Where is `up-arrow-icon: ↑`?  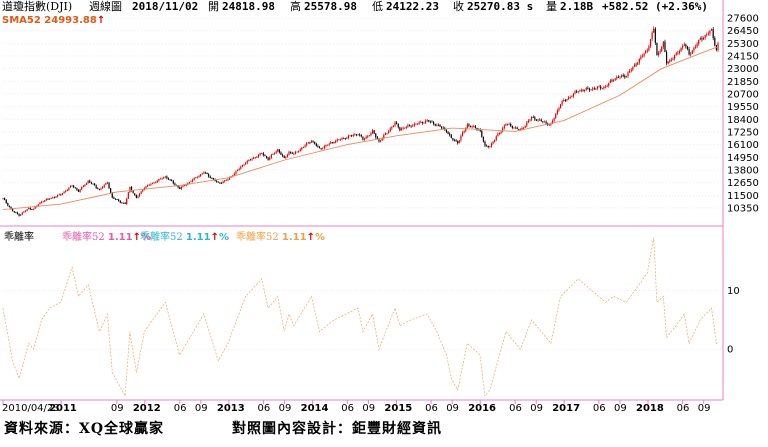
up-arrow-icon: ↑ is located at coordinates (214, 237).